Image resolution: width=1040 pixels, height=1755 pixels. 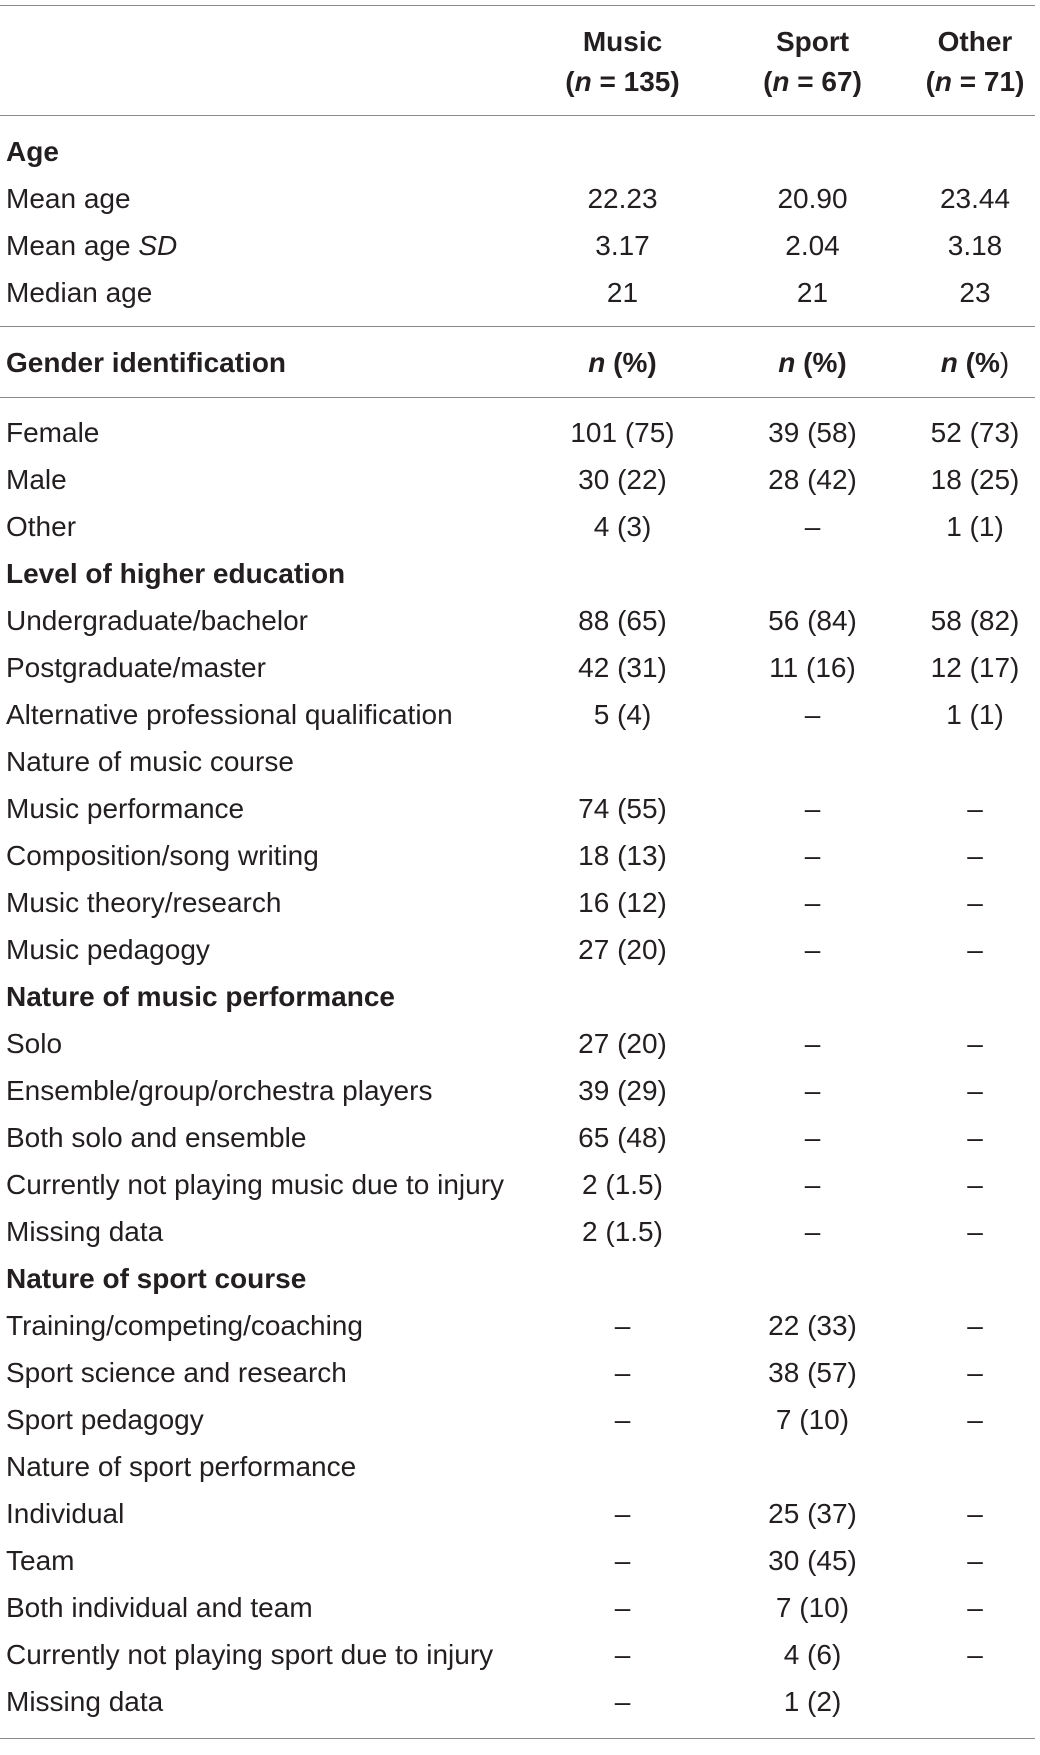 What do you see at coordinates (494, 1325) in the screenshot?
I see `table-row: Training/competing/coaching – 22 (33) –` at bounding box center [494, 1325].